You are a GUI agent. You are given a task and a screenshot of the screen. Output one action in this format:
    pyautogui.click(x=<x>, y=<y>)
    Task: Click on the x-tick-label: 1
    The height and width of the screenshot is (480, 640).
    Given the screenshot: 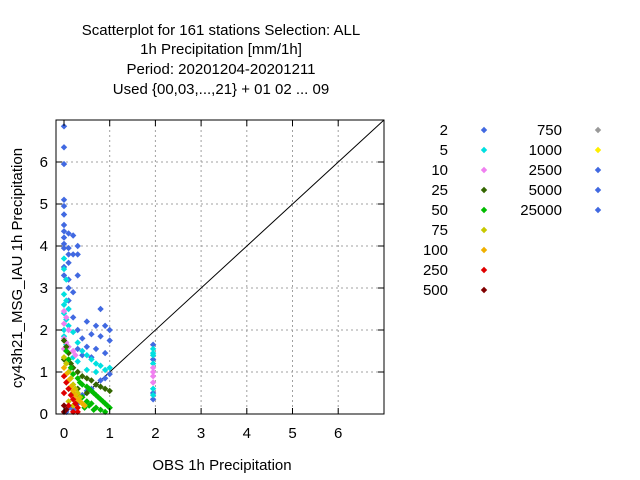 What is the action you would take?
    pyautogui.click(x=110, y=433)
    